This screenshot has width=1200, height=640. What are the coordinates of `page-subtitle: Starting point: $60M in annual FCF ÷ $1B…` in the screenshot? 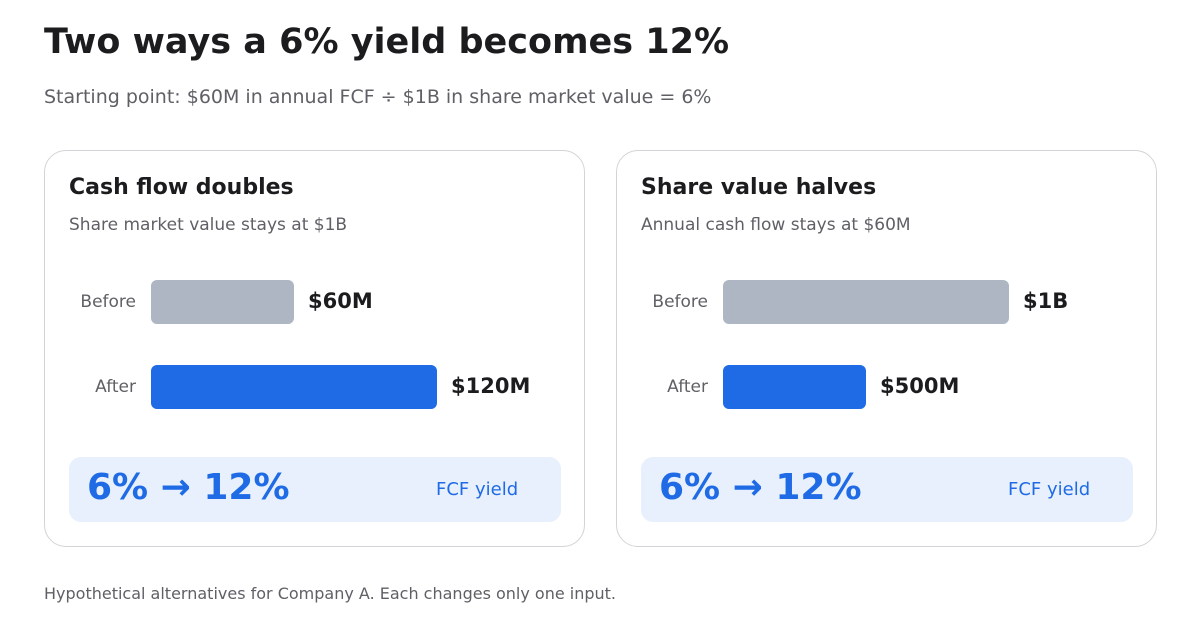 It's located at (378, 97).